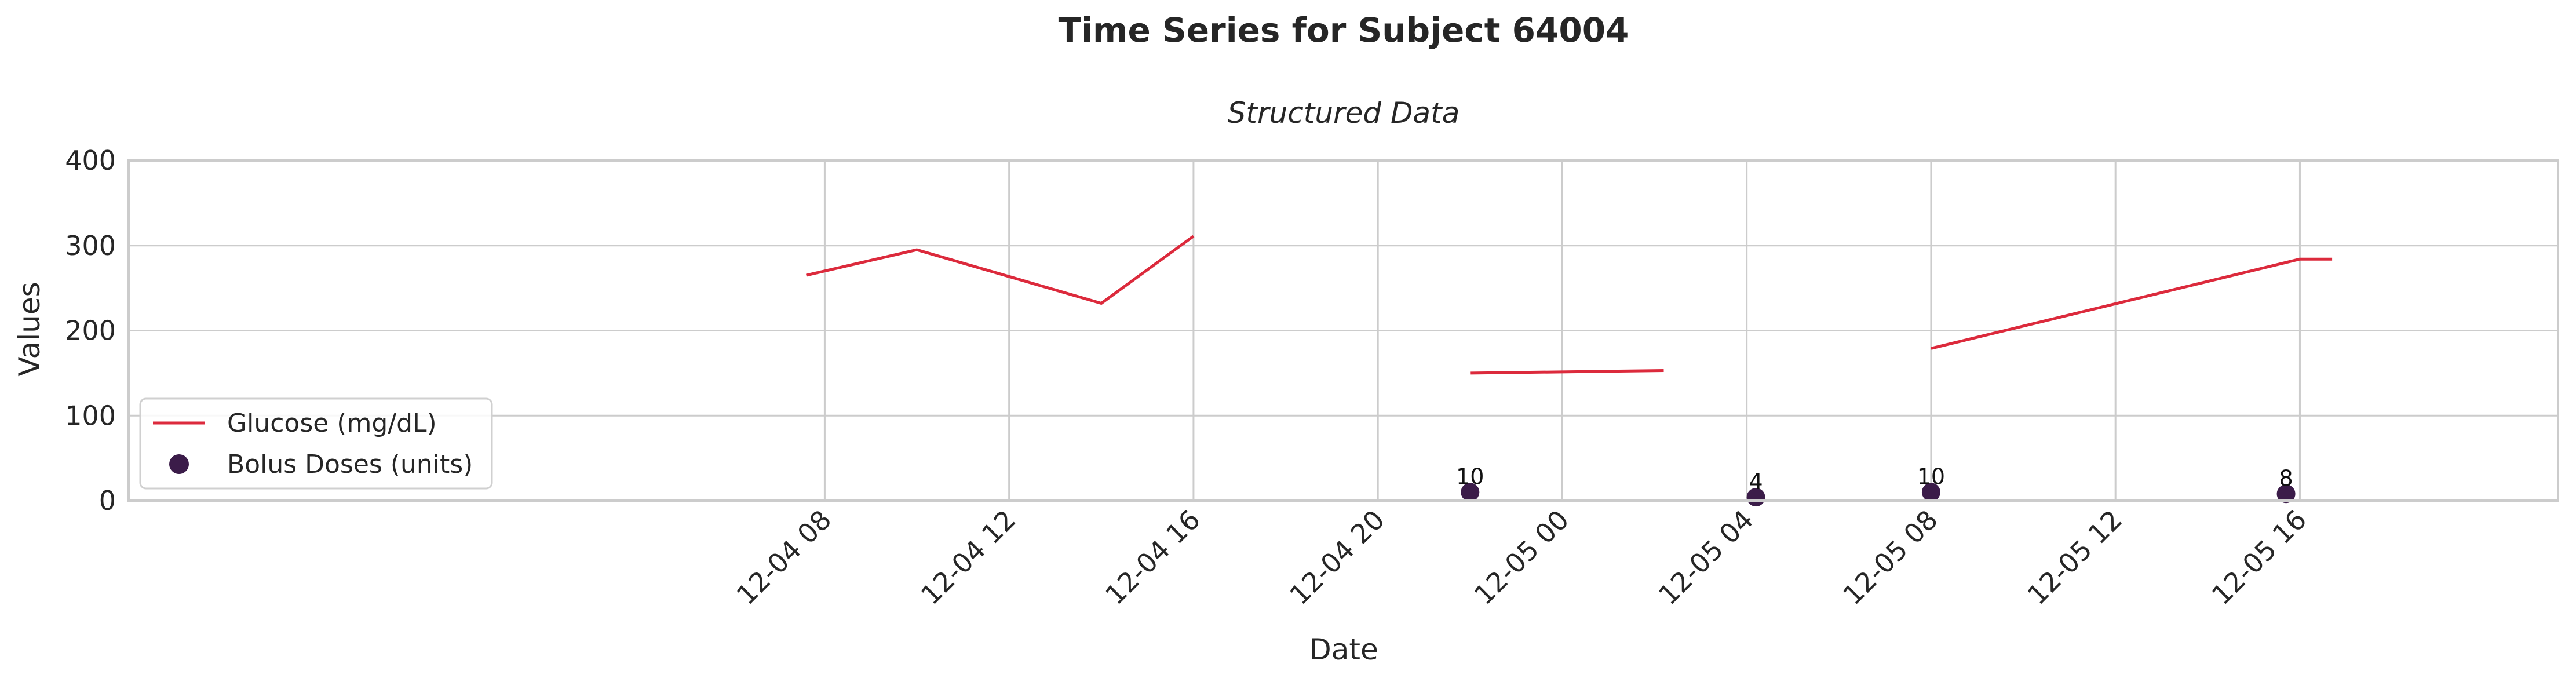 The width and height of the screenshot is (2576, 682). What do you see at coordinates (1756, 481) in the screenshot?
I see `bolus-value-label: 4` at bounding box center [1756, 481].